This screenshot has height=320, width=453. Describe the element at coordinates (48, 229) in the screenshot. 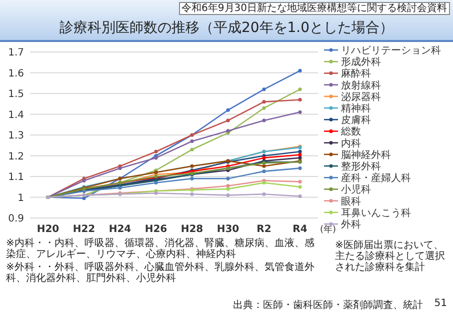

I see `x-tick-label: H20` at that location.